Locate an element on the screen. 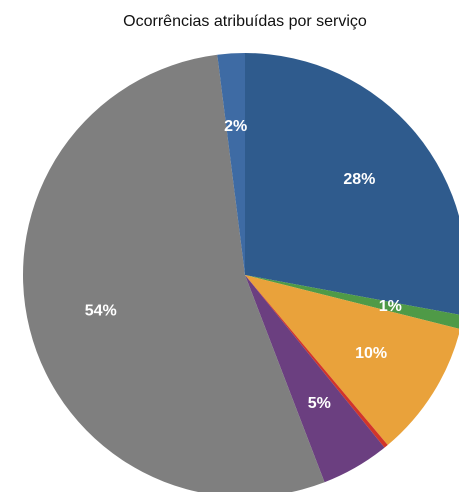 The width and height of the screenshot is (459, 492). data-label: 10% is located at coordinates (371, 353).